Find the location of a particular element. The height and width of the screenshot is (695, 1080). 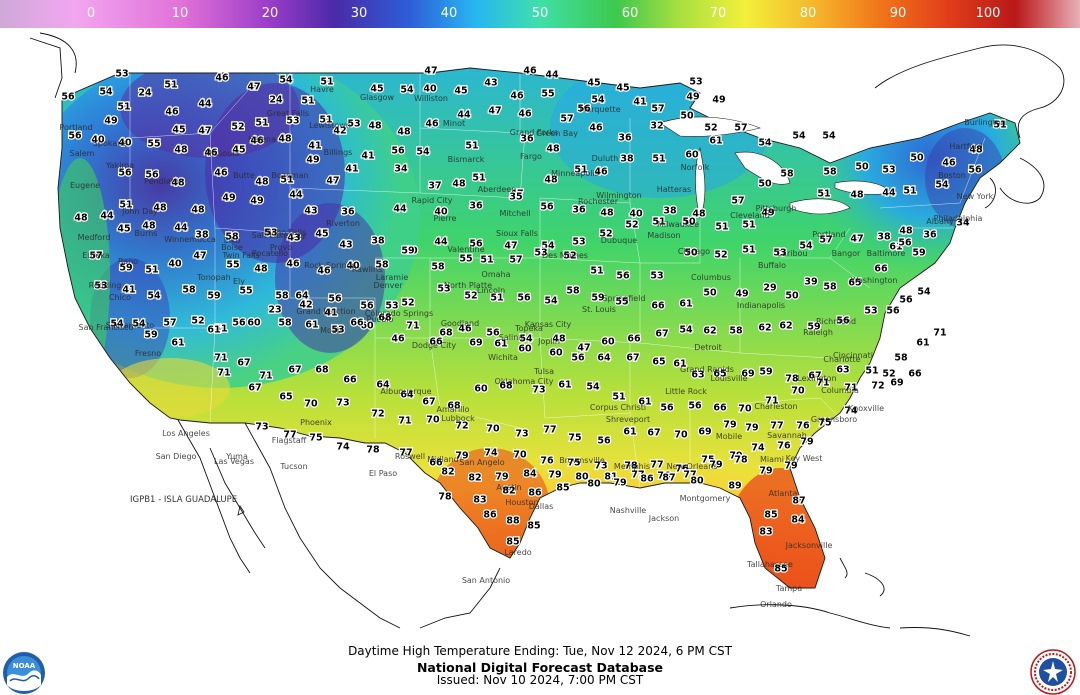

temperature-value: 36 is located at coordinates (348, 212).